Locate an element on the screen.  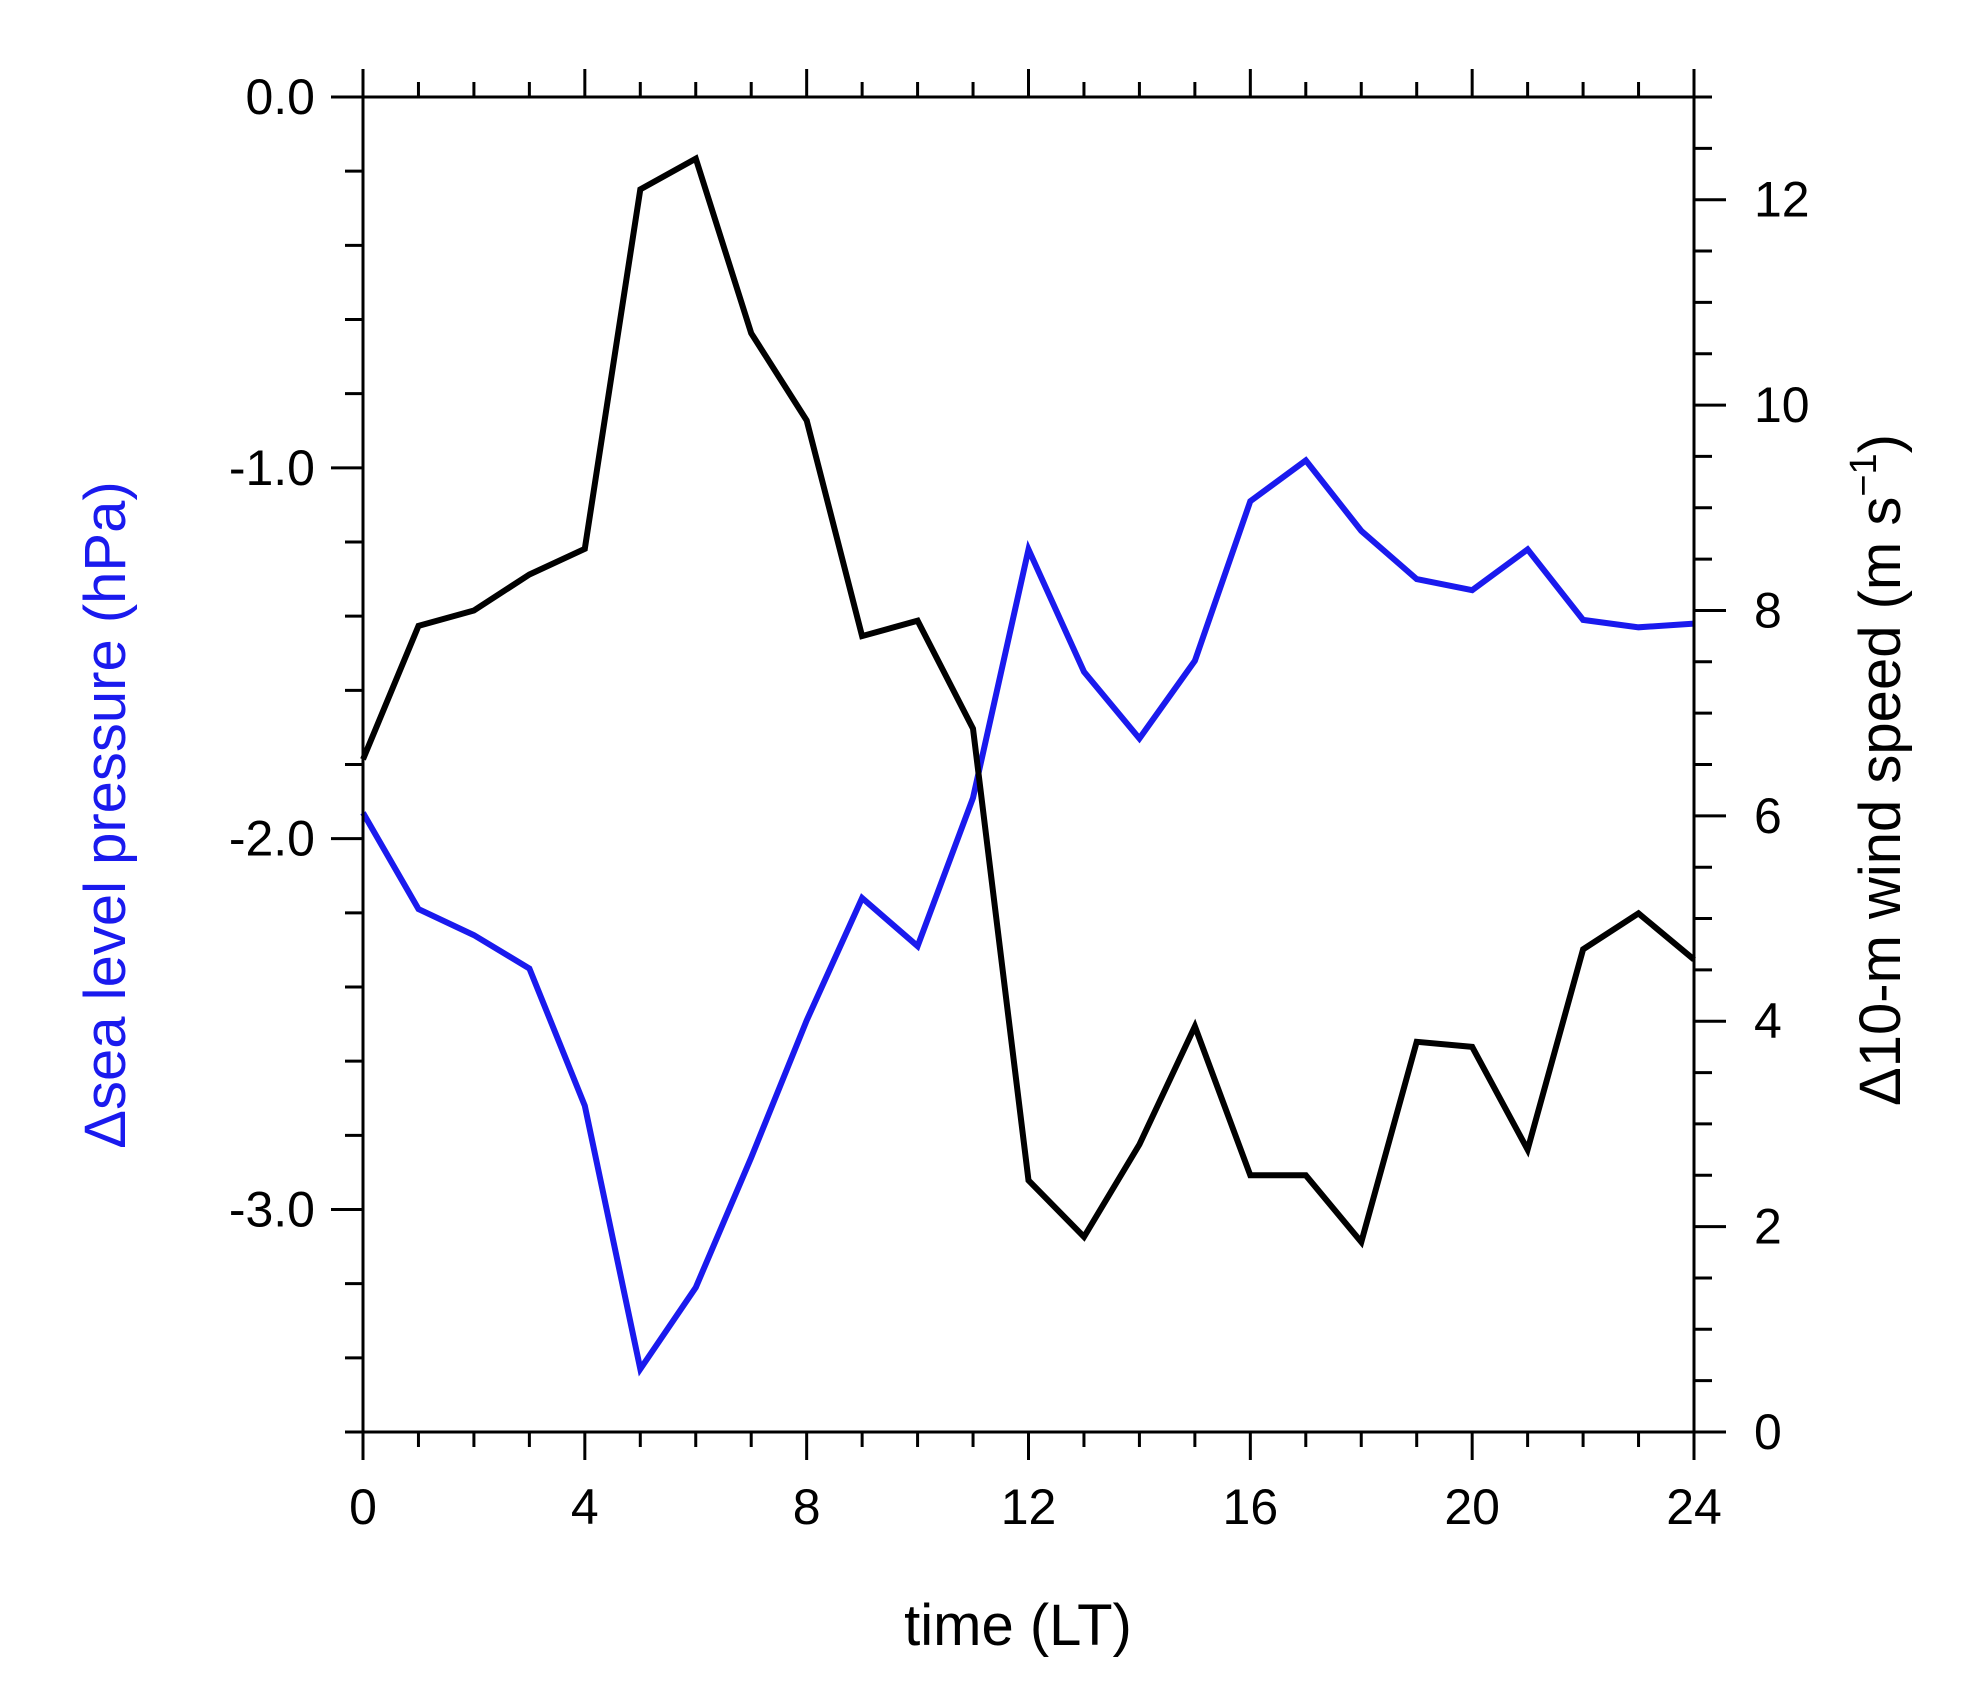
right-y-tick-label: 4 is located at coordinates (1768, 1021).